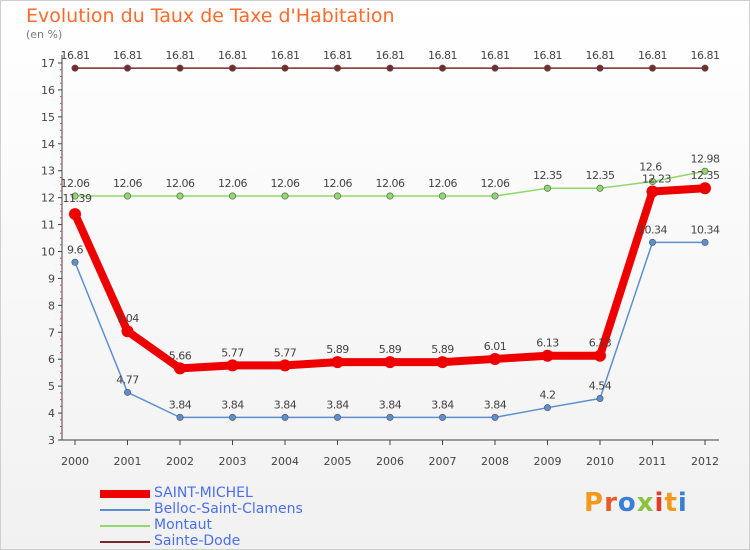  Describe the element at coordinates (390, 461) in the screenshot. I see `x-tick-label: 2006` at that location.